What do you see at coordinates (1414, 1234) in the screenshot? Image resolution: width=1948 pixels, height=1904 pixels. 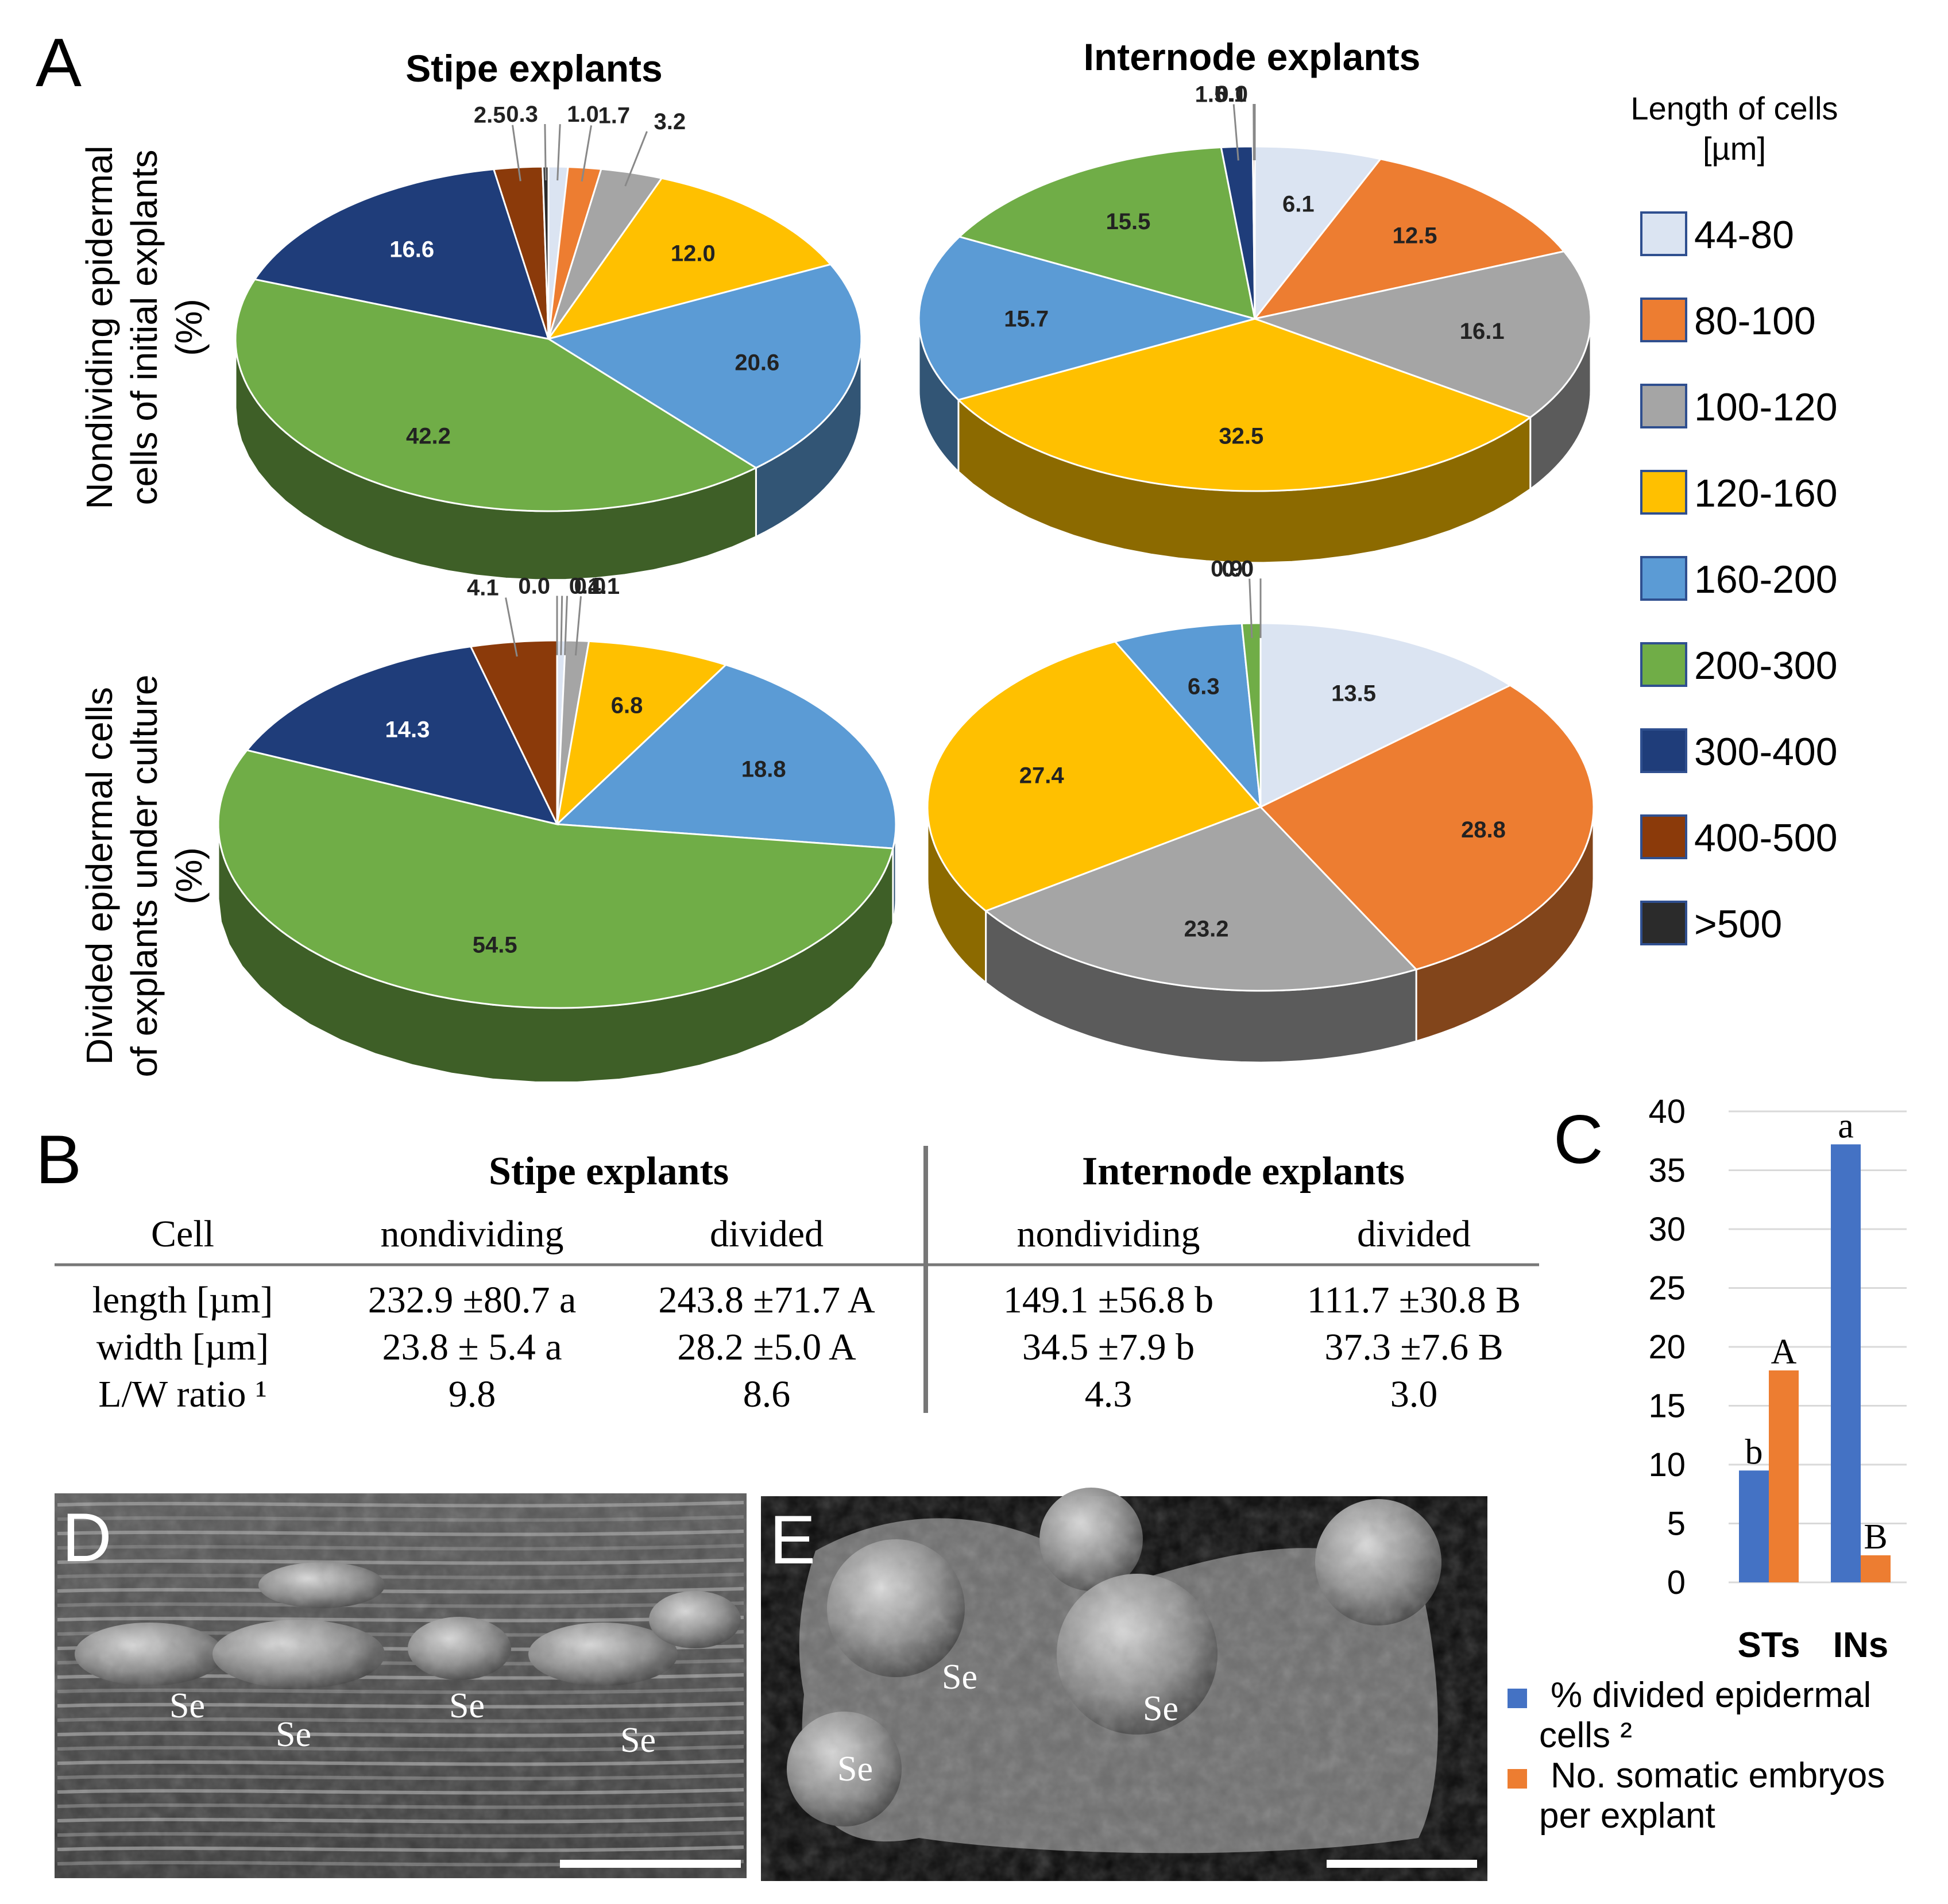 I see `table-header-internode-divided: divided` at bounding box center [1414, 1234].